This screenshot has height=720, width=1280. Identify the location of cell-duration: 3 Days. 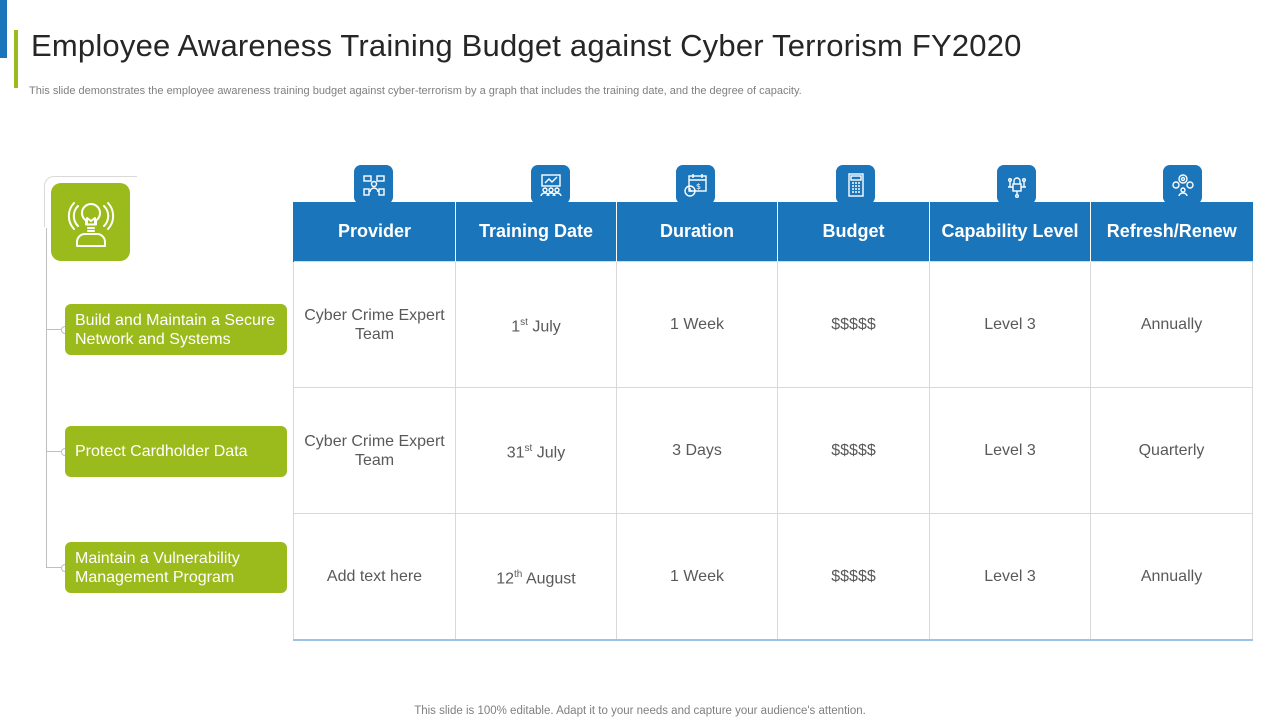
(697, 450).